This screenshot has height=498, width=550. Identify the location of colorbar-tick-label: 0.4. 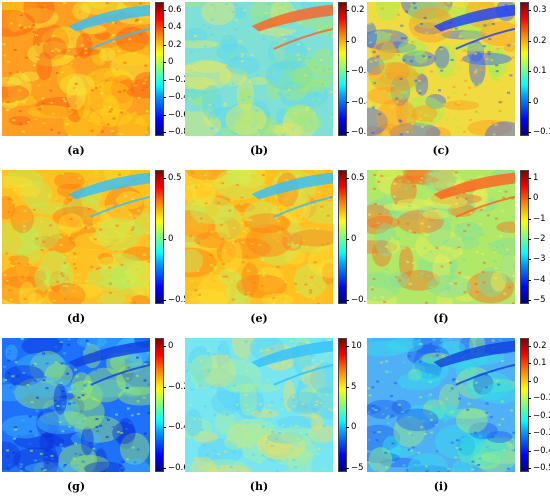
(175, 27).